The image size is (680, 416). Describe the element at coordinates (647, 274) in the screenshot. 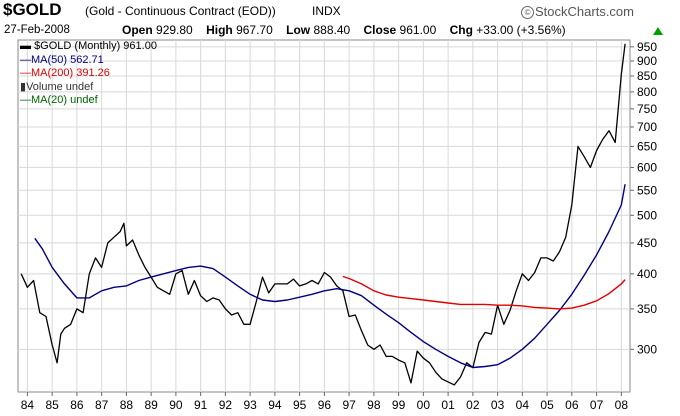

I see `y-tick-label: 400` at that location.